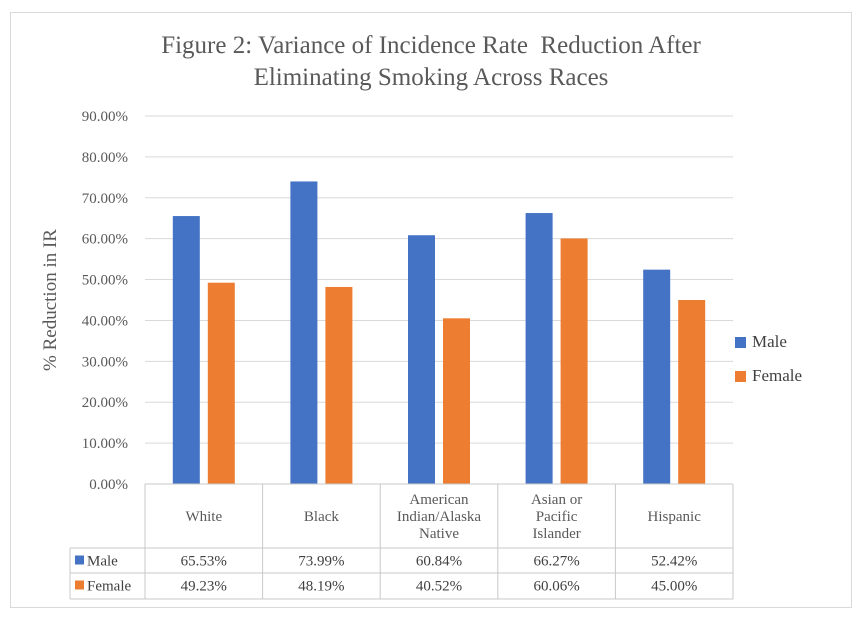  I want to click on table-series-name: Female, so click(109, 587).